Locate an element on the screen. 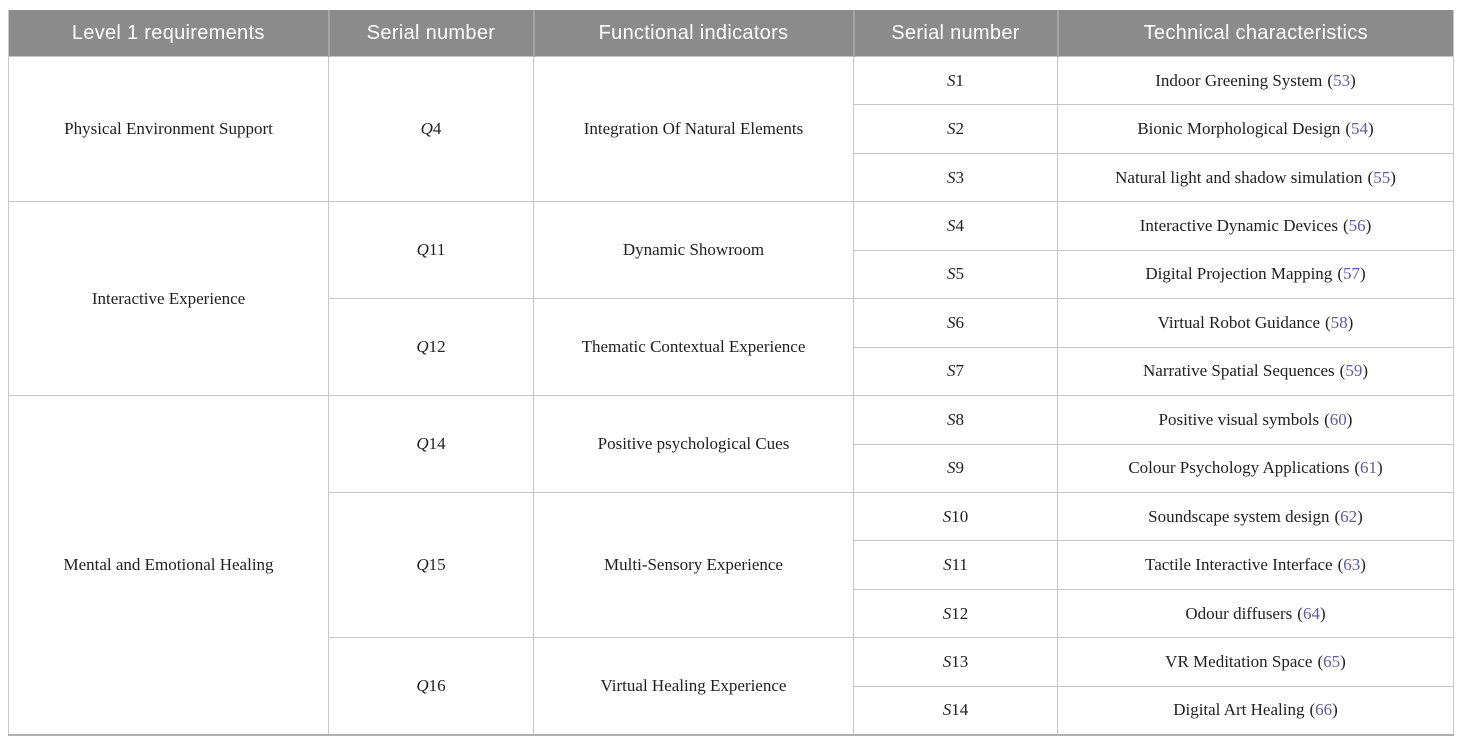  s-serial-cell: S12 is located at coordinates (955, 613).